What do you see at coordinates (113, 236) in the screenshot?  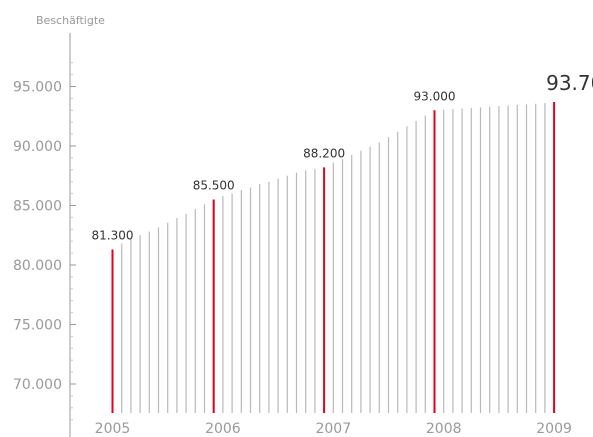 I see `data-label: 81.300` at bounding box center [113, 236].